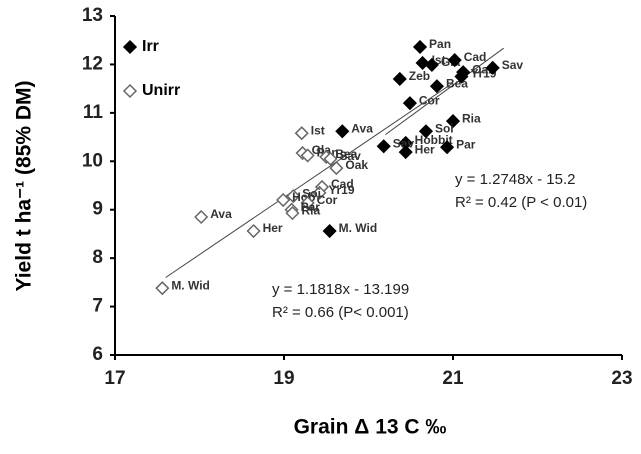 Image resolution: width=641 pixels, height=454 pixels. What do you see at coordinates (92, 15) in the screenshot?
I see `y-tick-label: 13` at bounding box center [92, 15].